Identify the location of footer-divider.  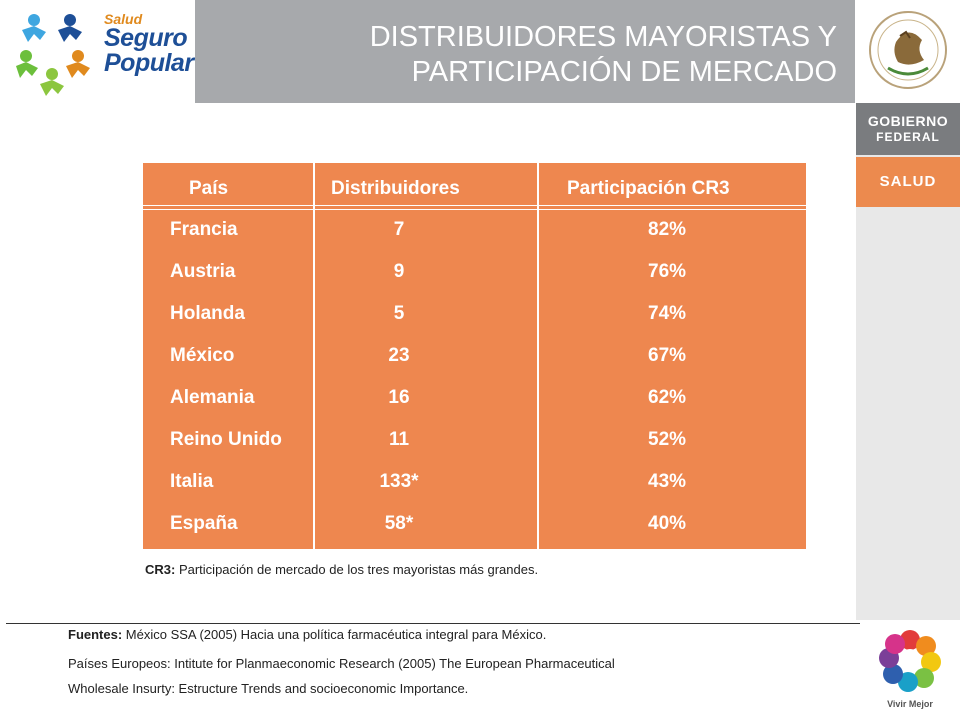
(433, 623).